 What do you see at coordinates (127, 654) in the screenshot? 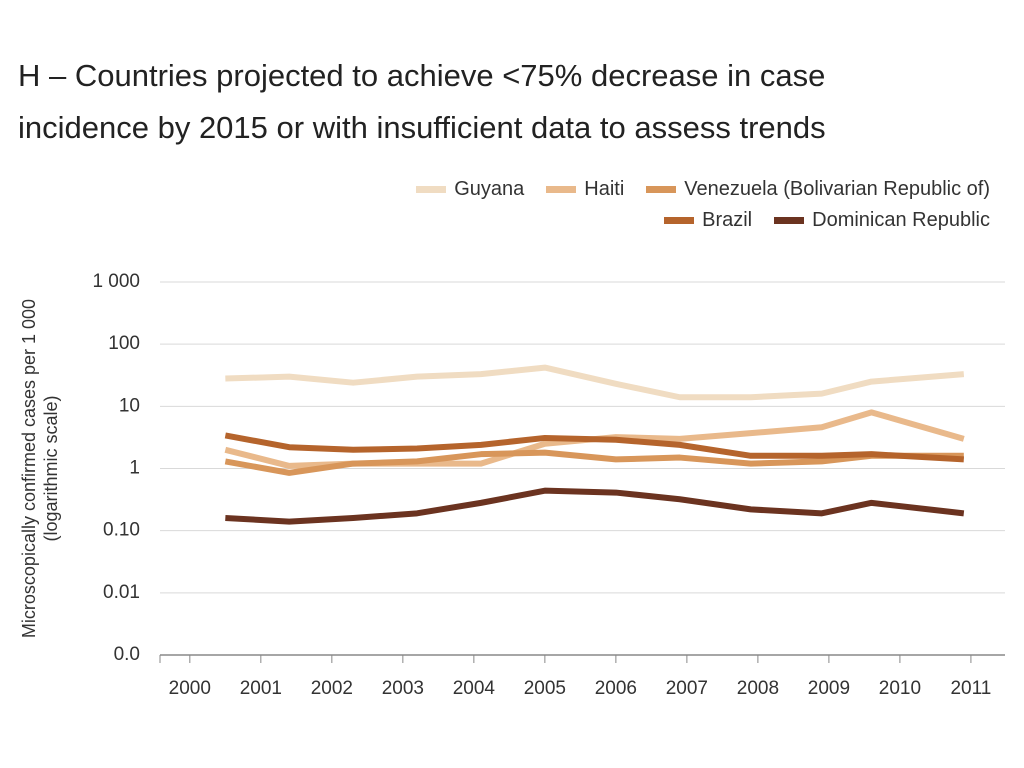
I see `y-tick-label: 0.0` at bounding box center [127, 654].